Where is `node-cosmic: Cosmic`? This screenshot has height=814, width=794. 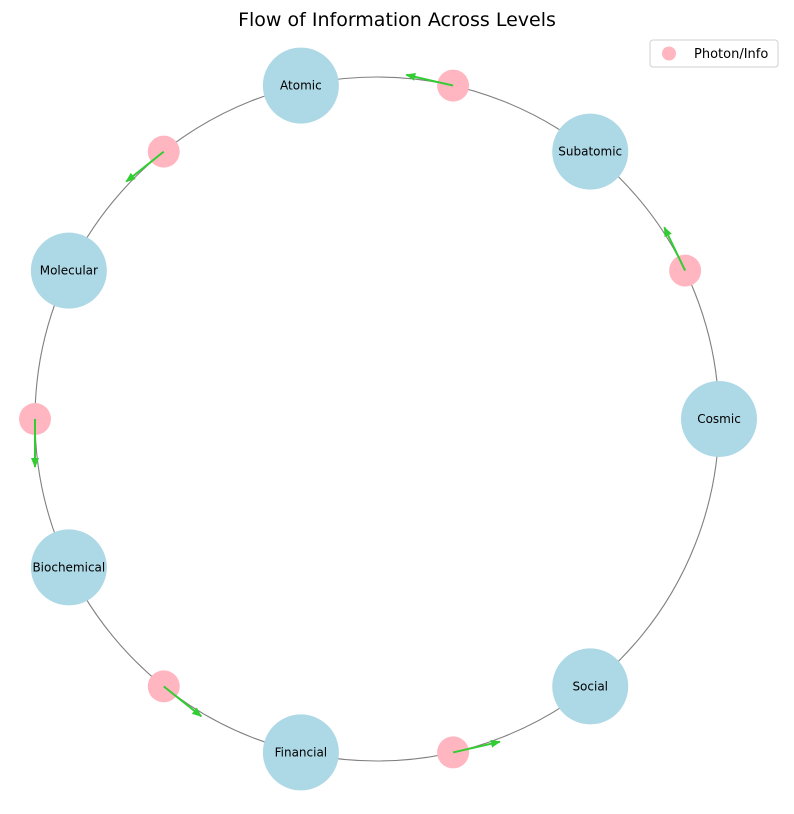
node-cosmic: Cosmic is located at coordinates (719, 419).